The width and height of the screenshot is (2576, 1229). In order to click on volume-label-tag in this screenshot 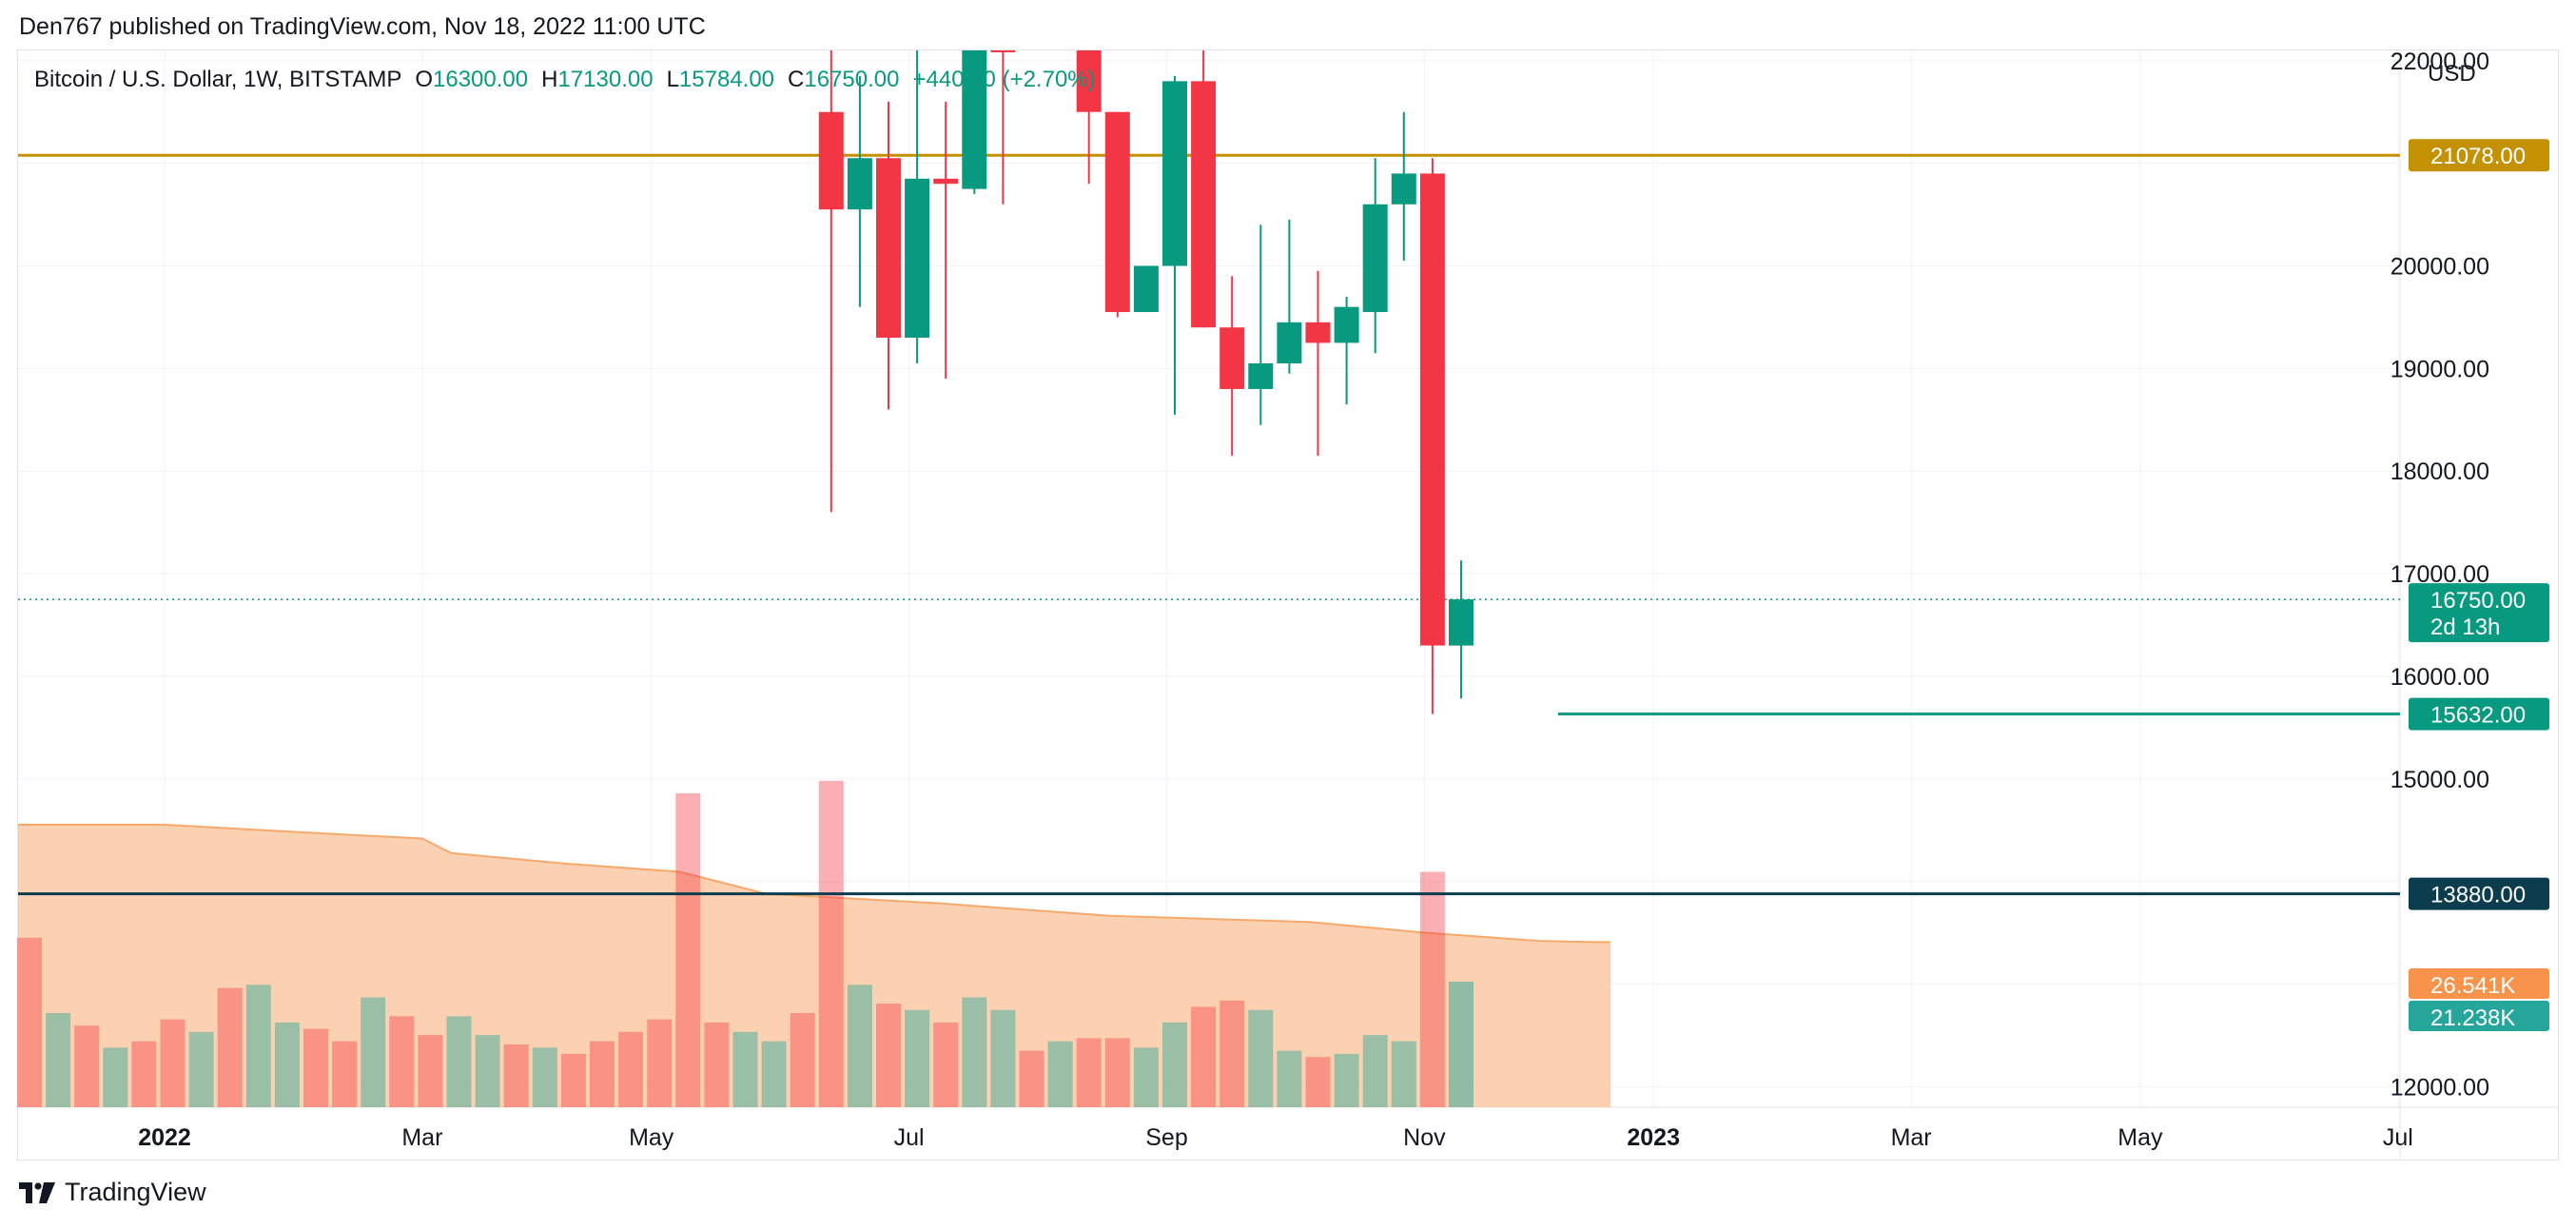, I will do `click(2479, 1016)`.